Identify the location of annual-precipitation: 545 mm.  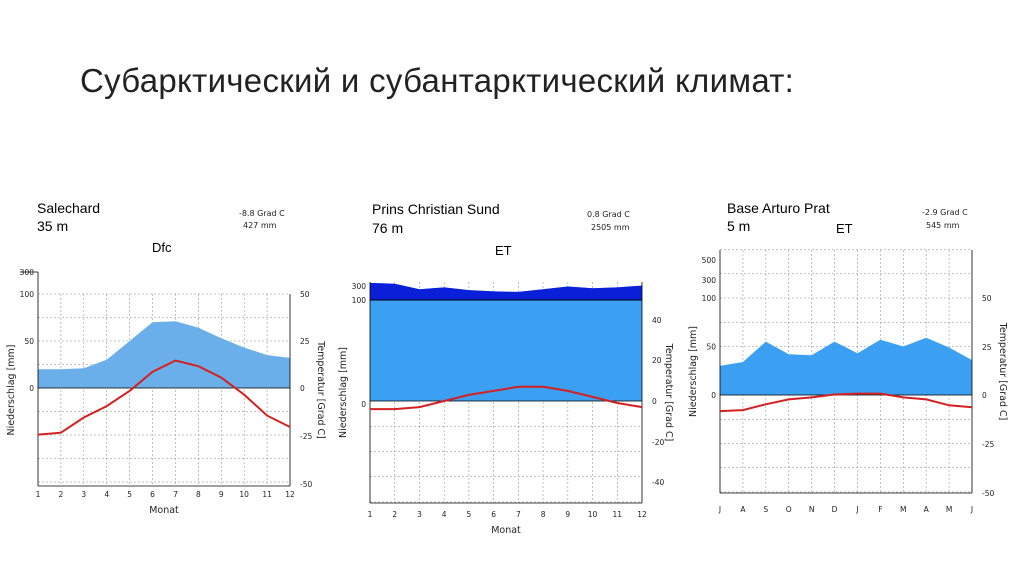
(943, 225).